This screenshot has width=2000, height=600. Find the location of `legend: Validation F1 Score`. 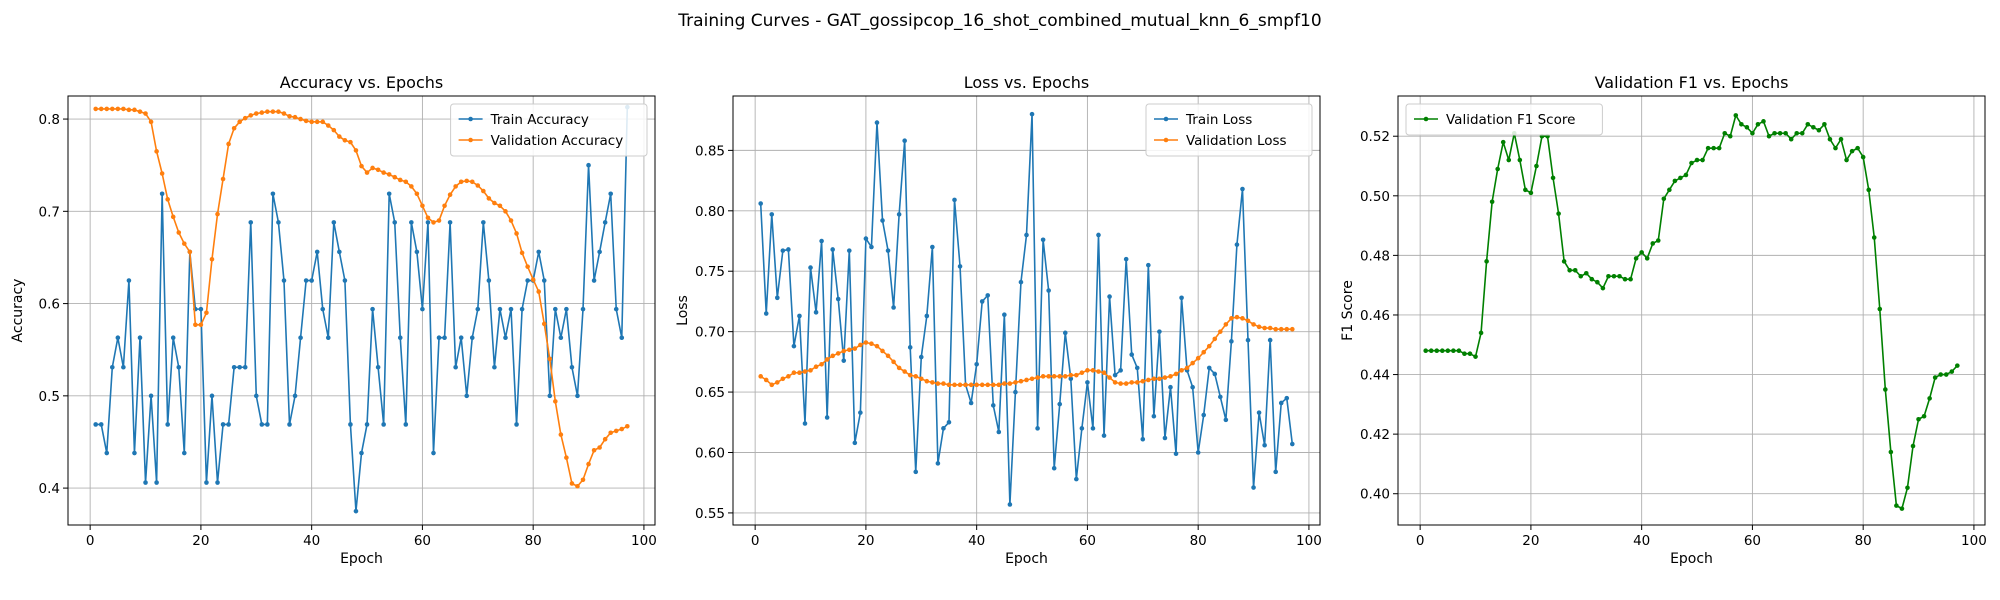

legend: Validation F1 Score is located at coordinates (1504, 119).